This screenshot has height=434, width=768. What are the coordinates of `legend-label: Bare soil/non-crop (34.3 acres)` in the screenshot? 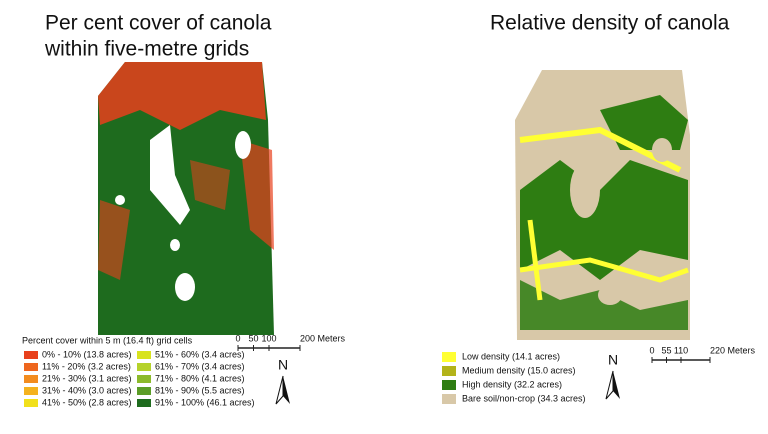 It's located at (524, 398).